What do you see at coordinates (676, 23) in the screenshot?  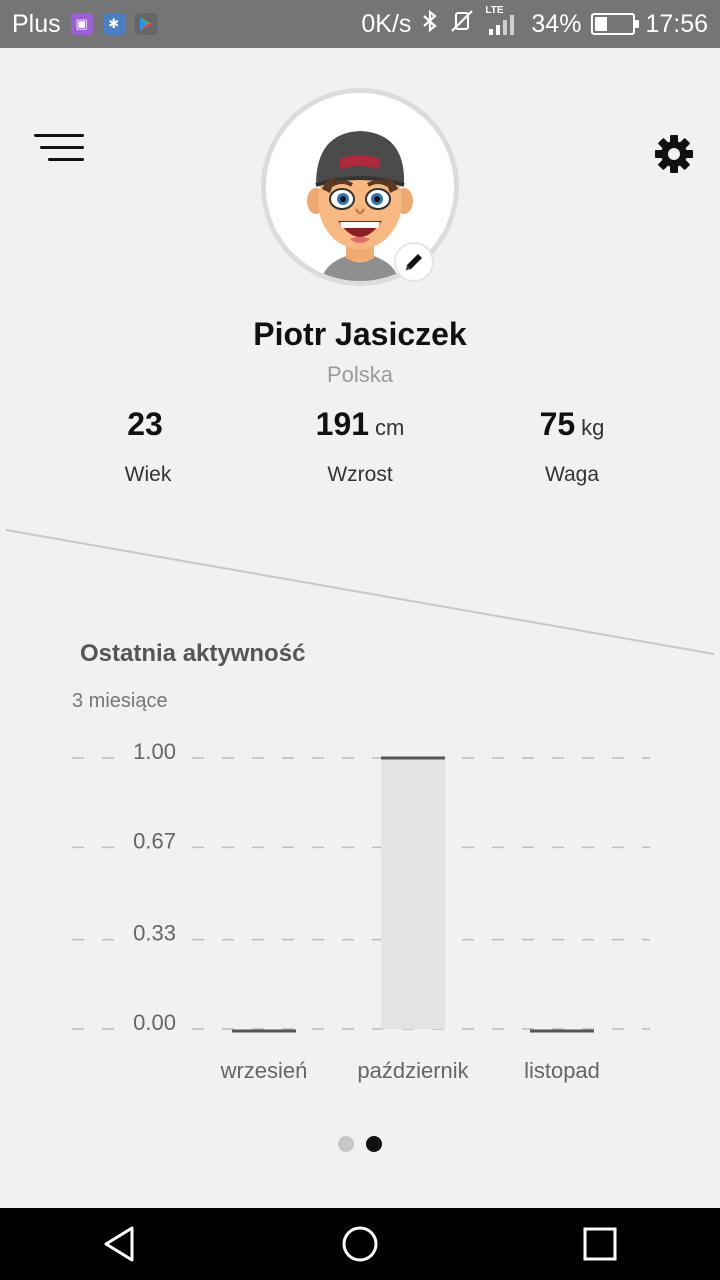 I see `clock: 17:56` at bounding box center [676, 23].